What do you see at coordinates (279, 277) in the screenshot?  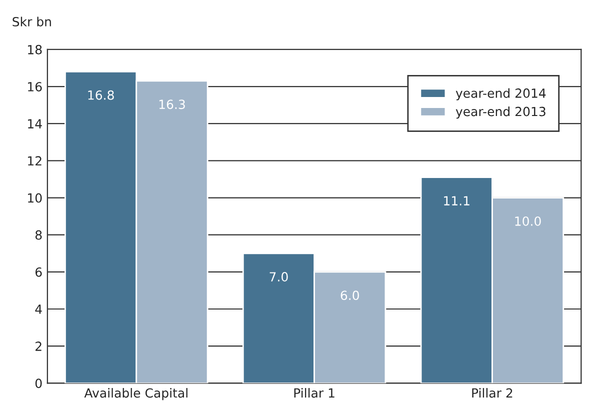 I see `data-label: 7.0` at bounding box center [279, 277].